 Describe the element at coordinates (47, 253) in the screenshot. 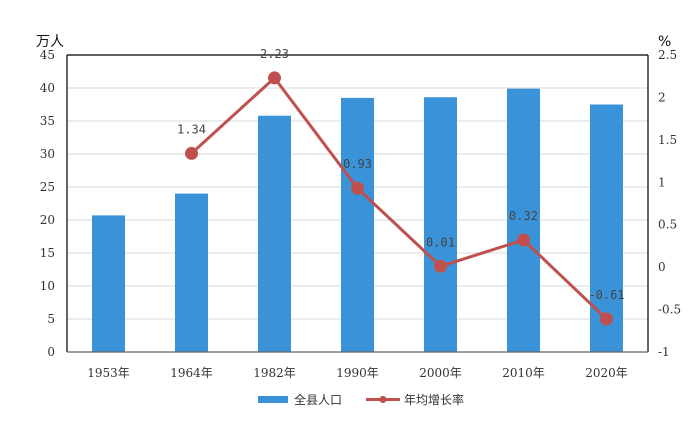

I see `left-tick-label: 15` at that location.